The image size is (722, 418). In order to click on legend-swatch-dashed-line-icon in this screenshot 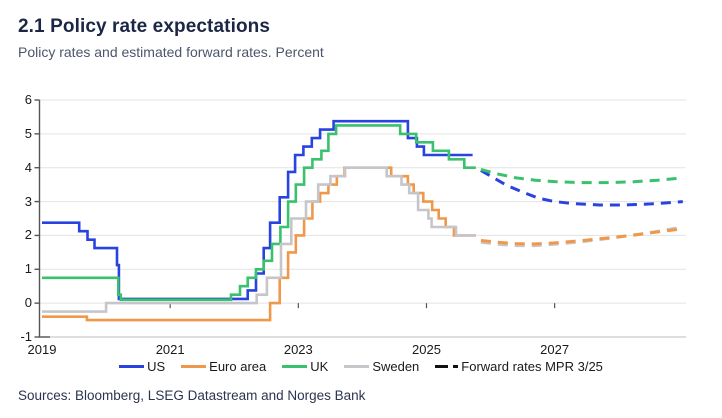, I will do `click(447, 366)`.